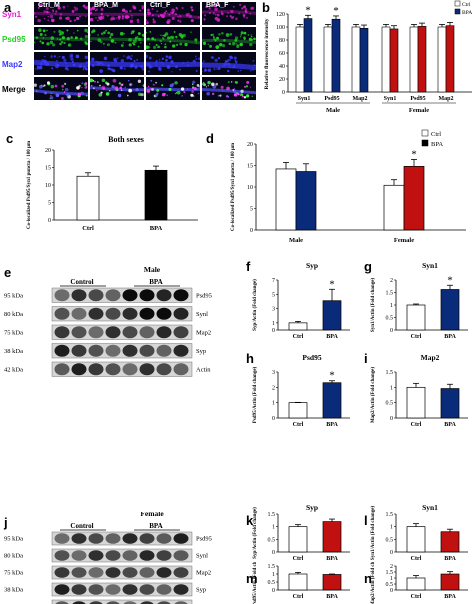  Describe the element at coordinates (202, 314) in the screenshot. I see `protein-label: Synl` at that location.